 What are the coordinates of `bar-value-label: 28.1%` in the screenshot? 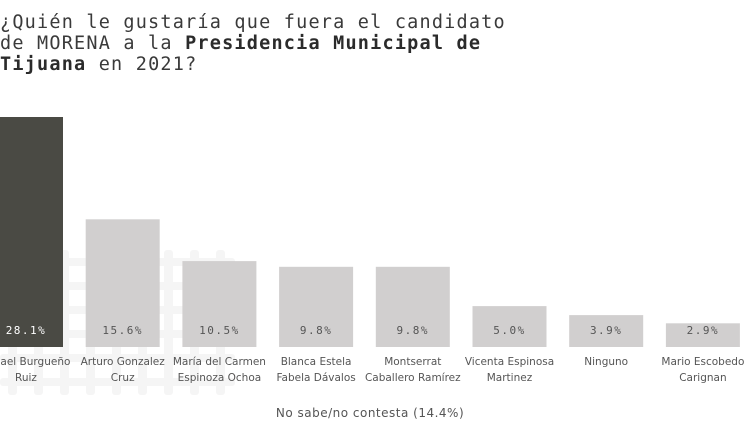 It's located at (26, 330).